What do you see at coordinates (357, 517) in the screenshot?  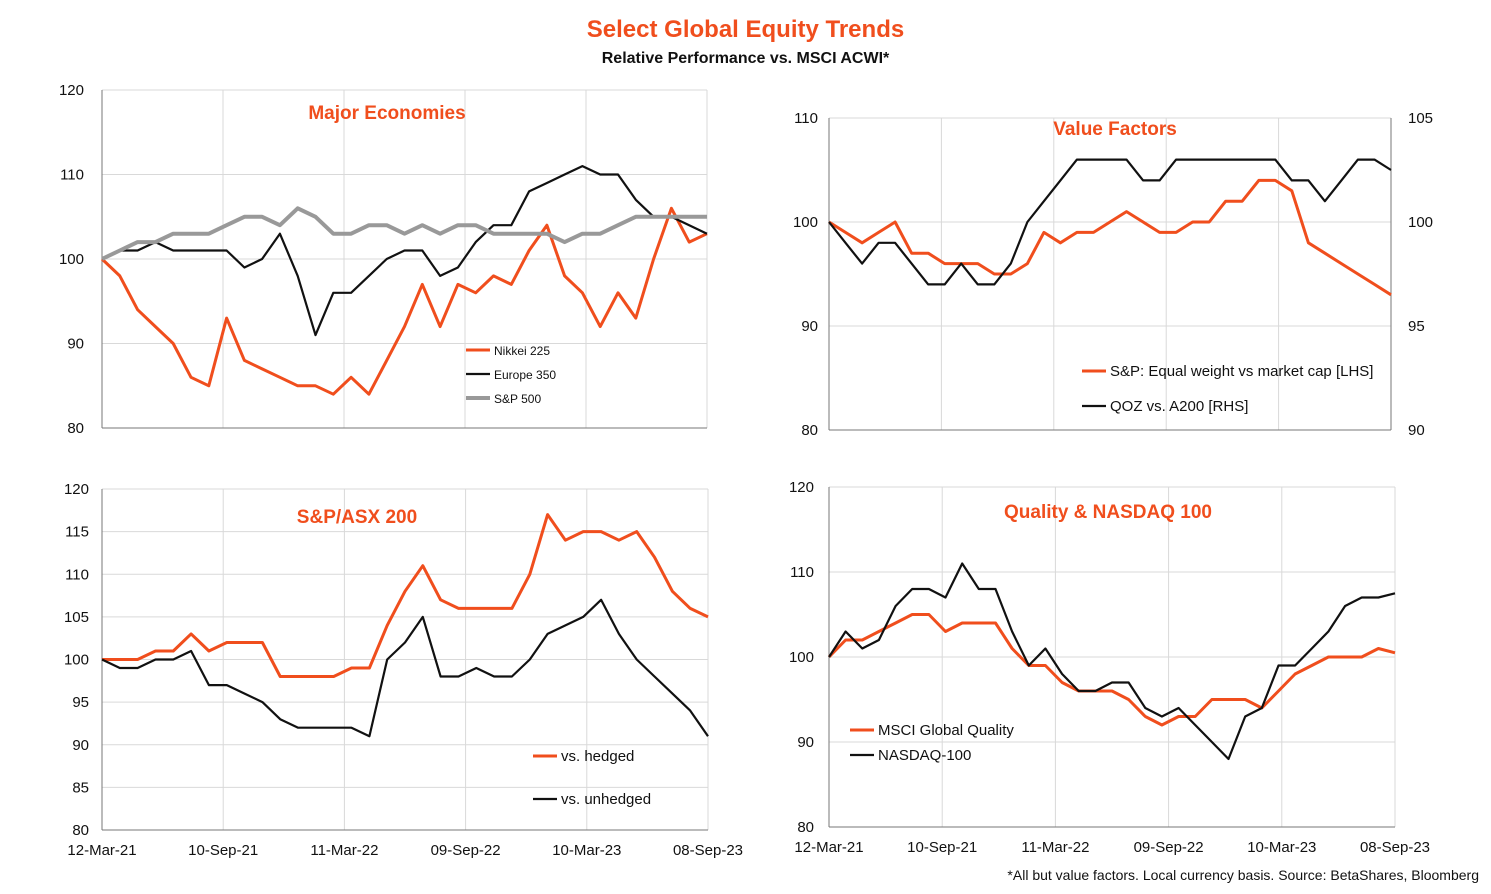 I see `chart-title: S&P/ASX 200` at bounding box center [357, 517].